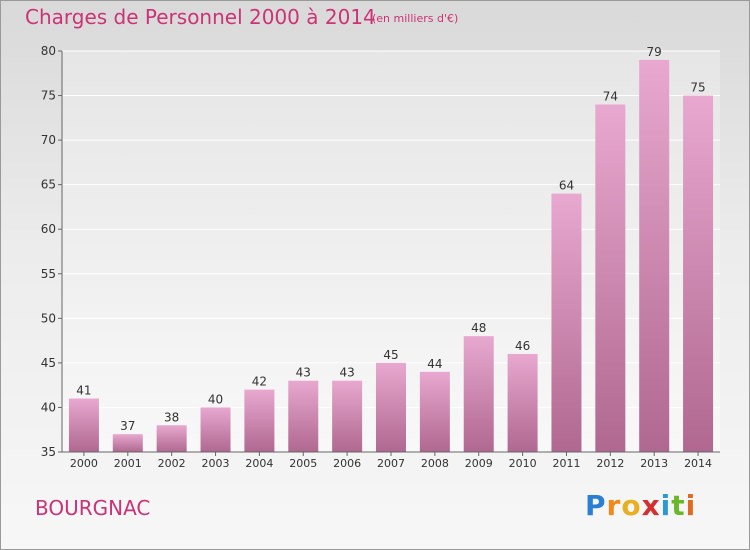 Image resolution: width=750 pixels, height=550 pixels. I want to click on x-tick-label: 2009, so click(479, 463).